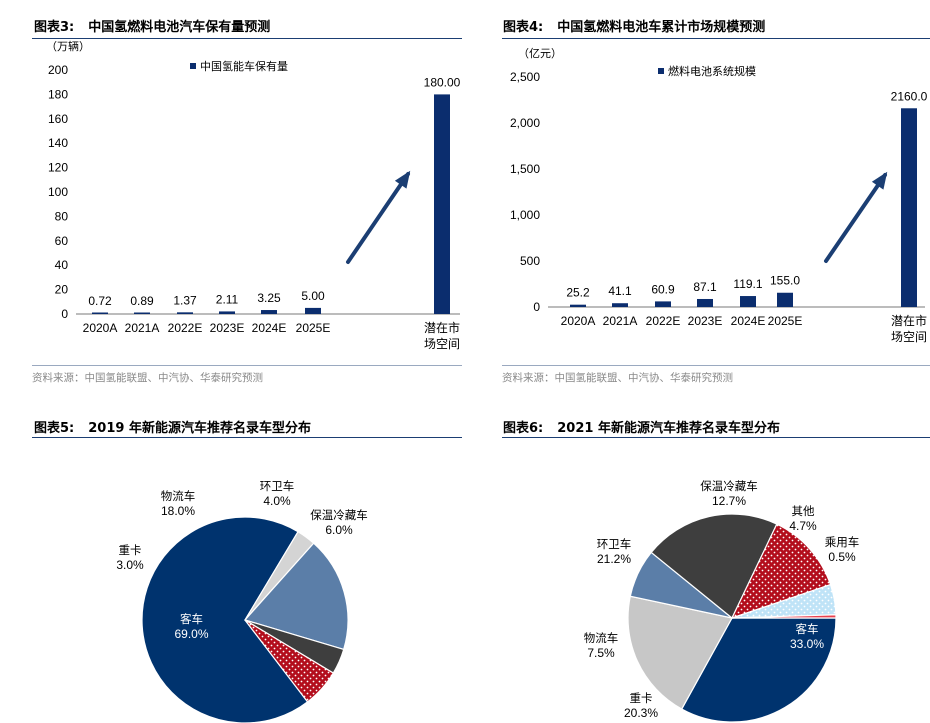 Image resolution: width=930 pixels, height=723 pixels. What do you see at coordinates (54, 428) in the screenshot?
I see `figure-5-number: 图表5:` at bounding box center [54, 428].